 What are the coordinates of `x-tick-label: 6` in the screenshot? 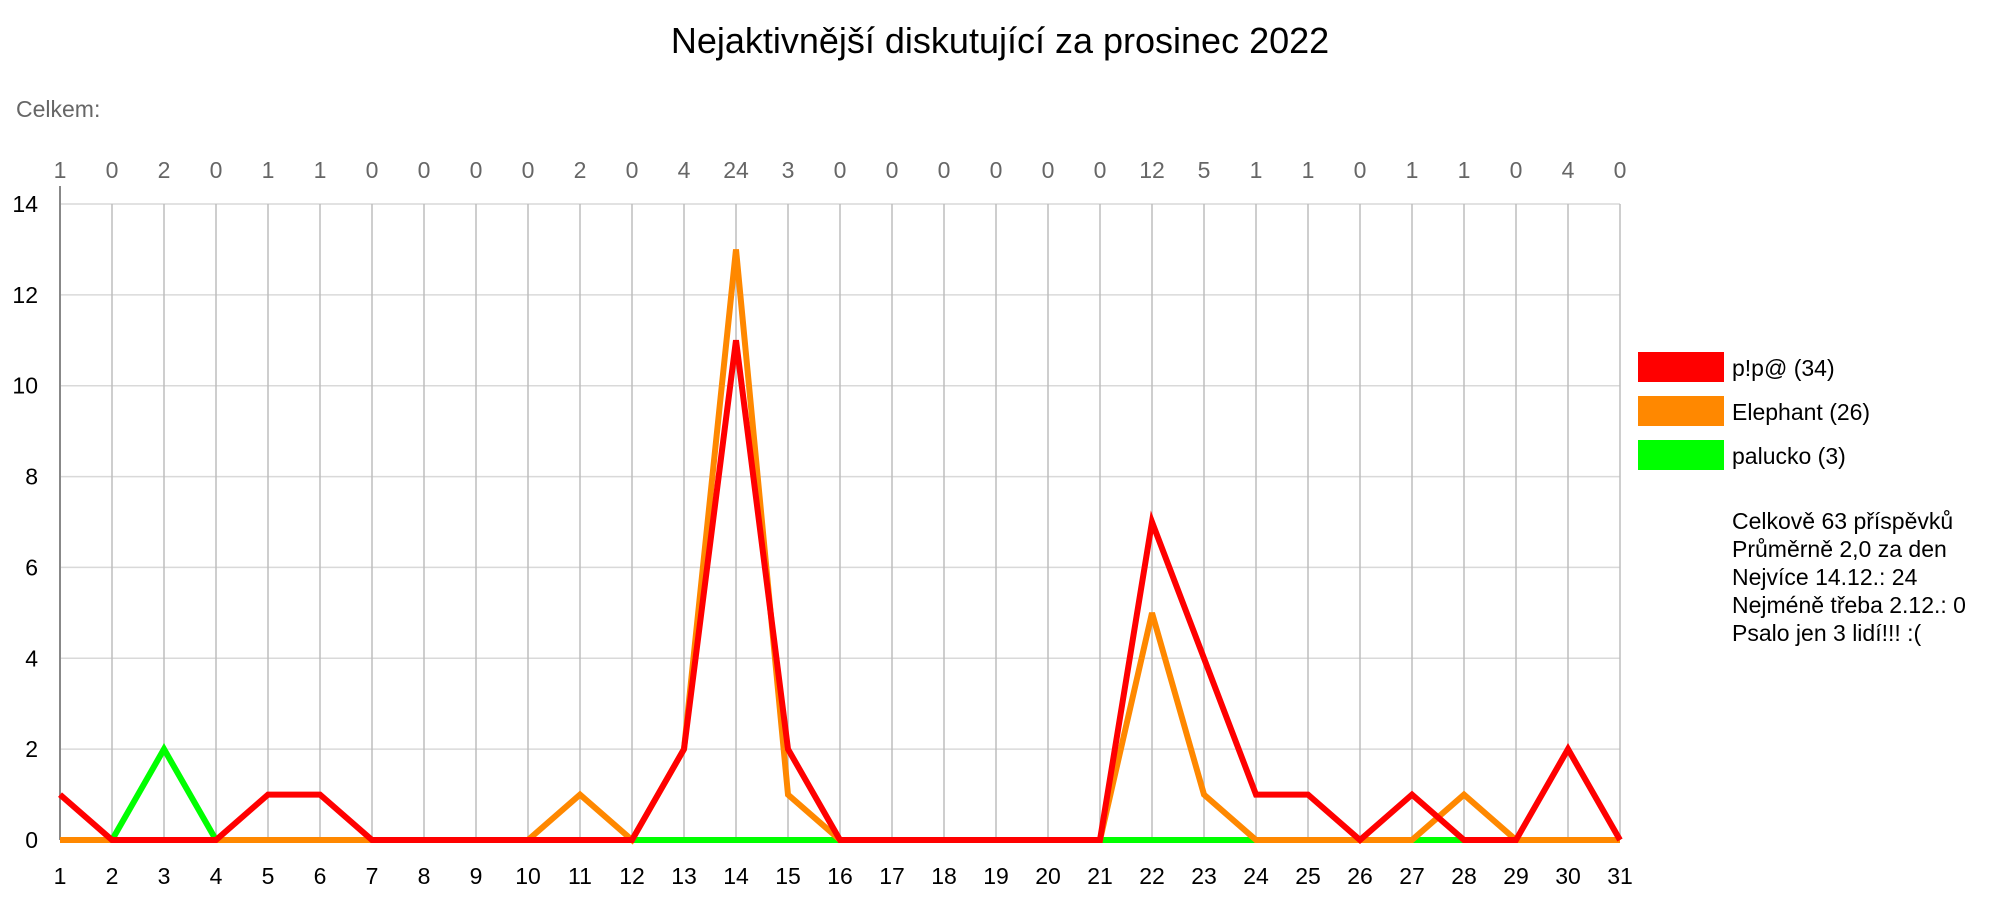 It's located at (320, 876).